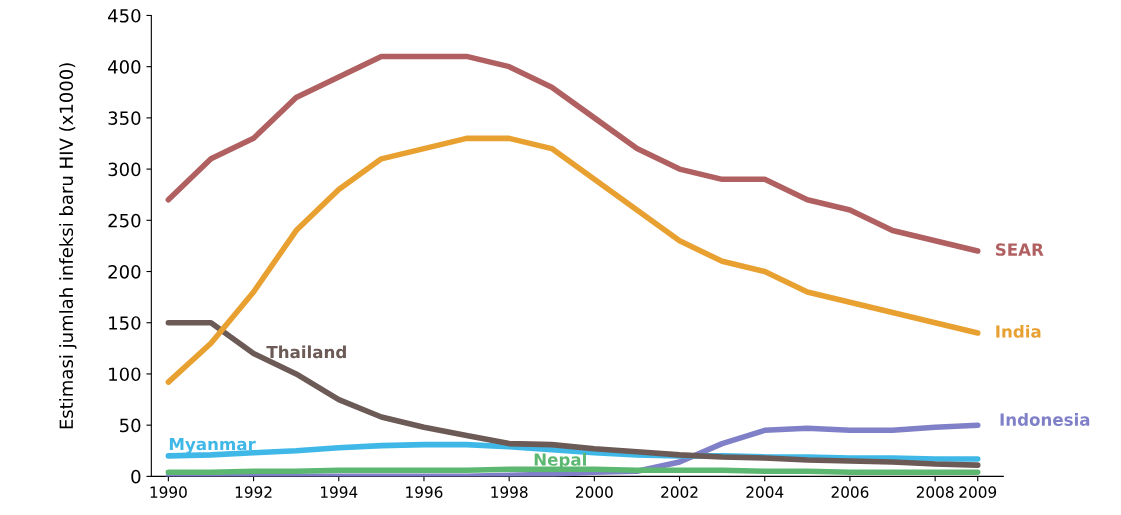 The width and height of the screenshot is (1121, 515). I want to click on y-tick-label: 400, so click(124, 67).